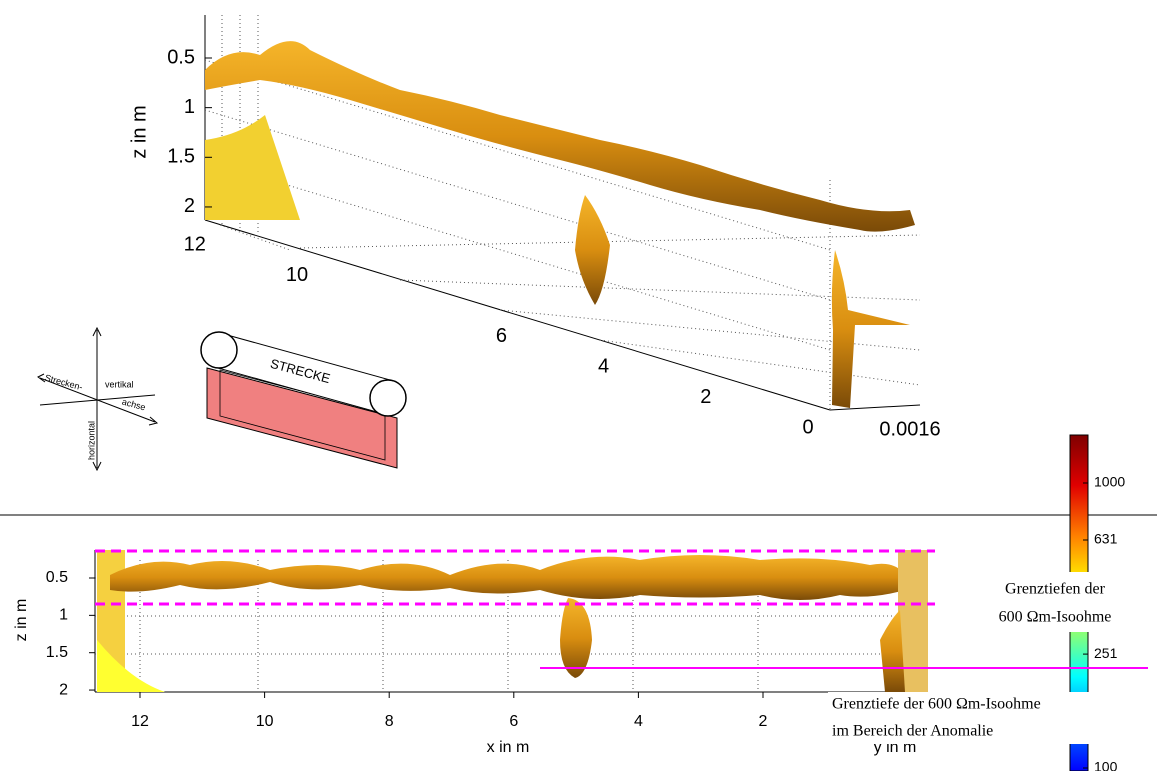 This screenshot has height=771, width=1157. Describe the element at coordinates (763, 721) in the screenshot. I see `x-tick-label: 2` at that location.